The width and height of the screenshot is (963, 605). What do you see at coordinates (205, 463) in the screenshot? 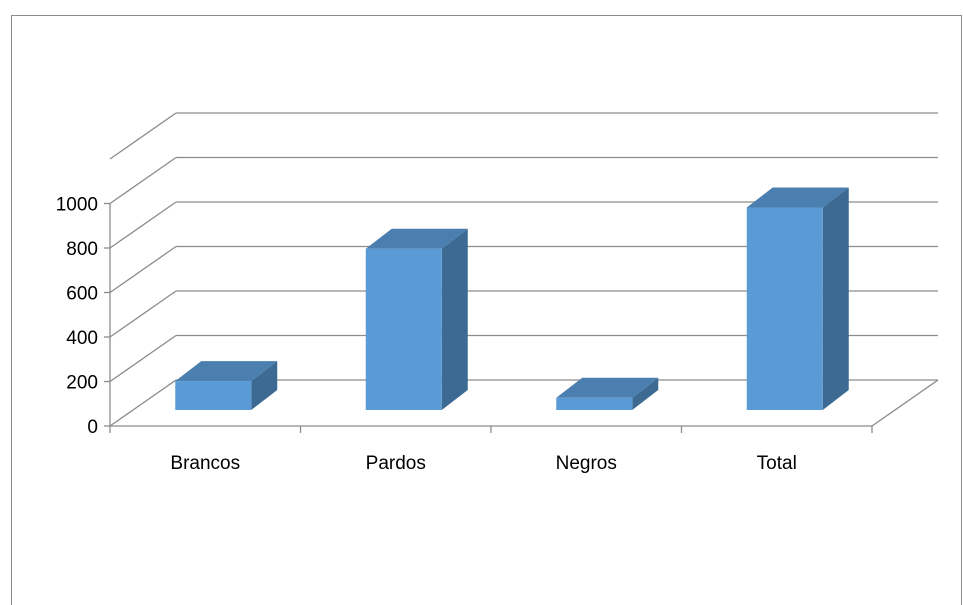
I see `x-tick-label: Brancos` at bounding box center [205, 463].